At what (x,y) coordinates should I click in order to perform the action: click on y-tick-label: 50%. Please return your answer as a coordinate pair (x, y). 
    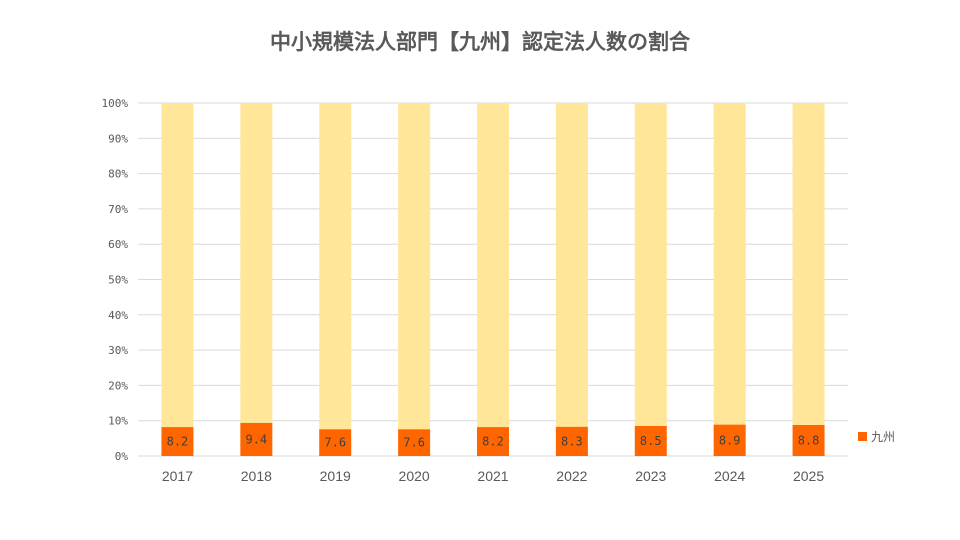
    Looking at the image, I should click on (118, 280).